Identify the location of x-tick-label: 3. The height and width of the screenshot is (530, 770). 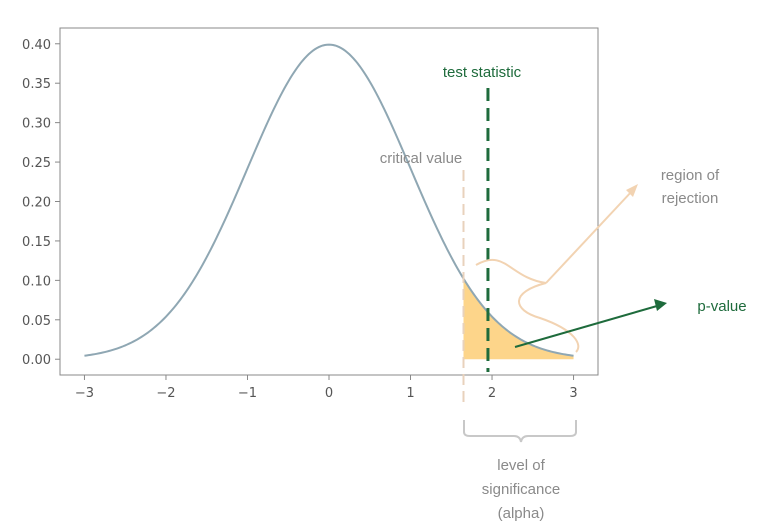
(573, 393).